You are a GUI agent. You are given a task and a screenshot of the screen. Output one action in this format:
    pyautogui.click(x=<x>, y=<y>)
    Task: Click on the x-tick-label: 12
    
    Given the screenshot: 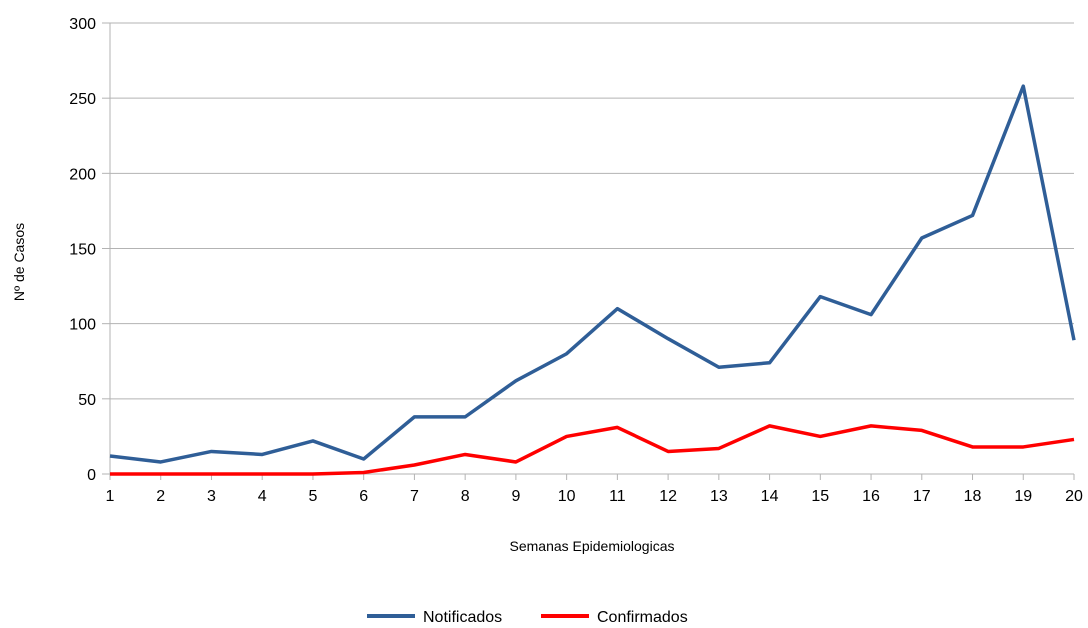 What is the action you would take?
    pyautogui.click(x=668, y=496)
    